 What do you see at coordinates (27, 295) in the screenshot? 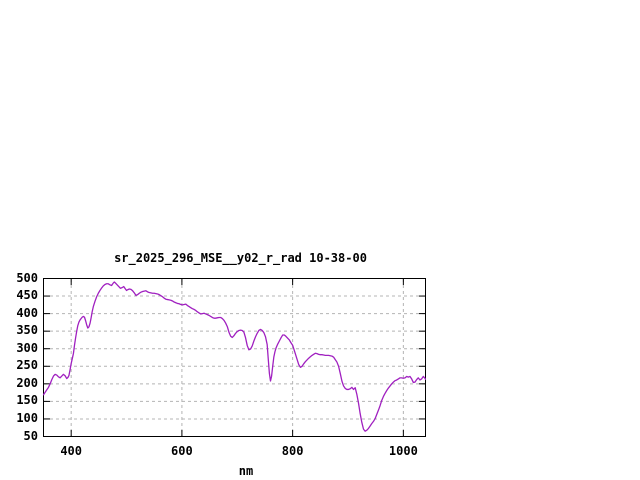
I see `y-tick-label: 450` at bounding box center [27, 295].